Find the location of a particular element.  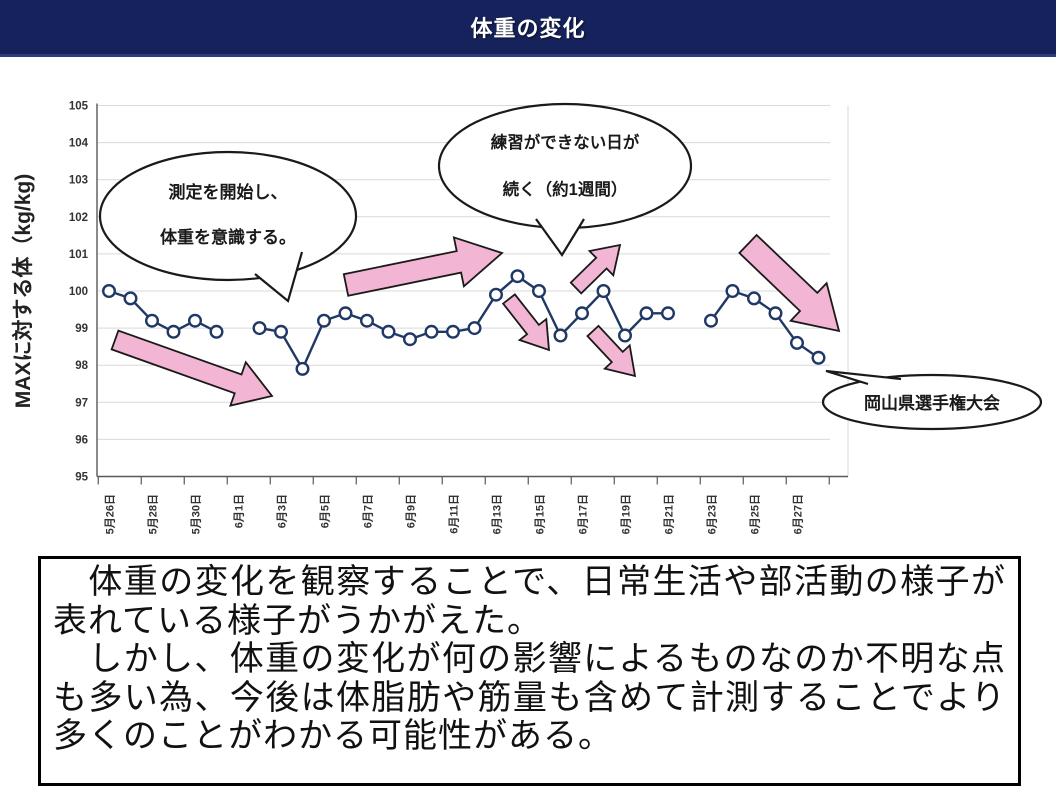

y-tick-label: 100 is located at coordinates (78, 292).